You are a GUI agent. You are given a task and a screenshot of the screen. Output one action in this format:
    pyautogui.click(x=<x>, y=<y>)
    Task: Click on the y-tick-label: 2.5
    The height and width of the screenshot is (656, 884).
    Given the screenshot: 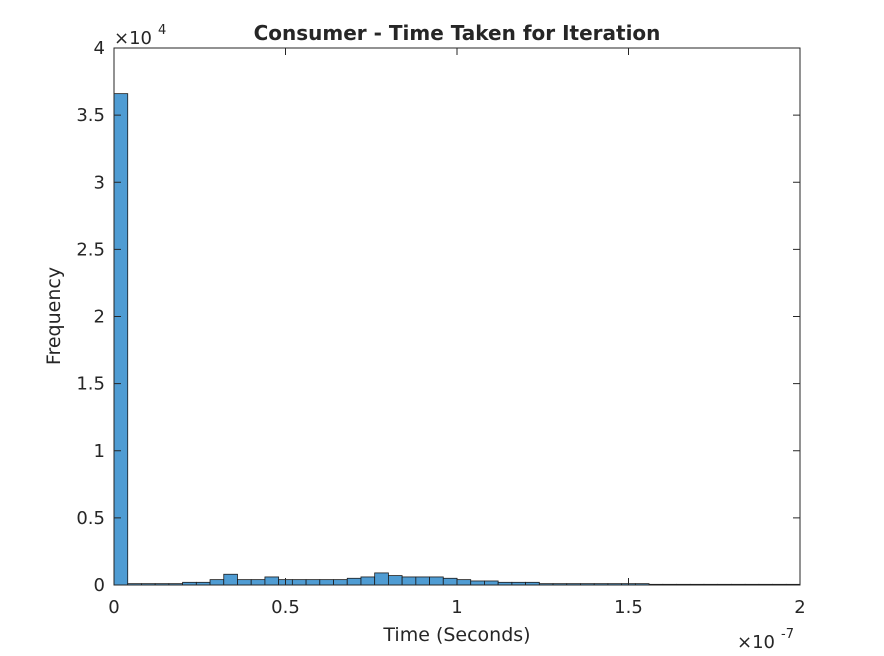 What is the action you would take?
    pyautogui.click(x=90, y=249)
    